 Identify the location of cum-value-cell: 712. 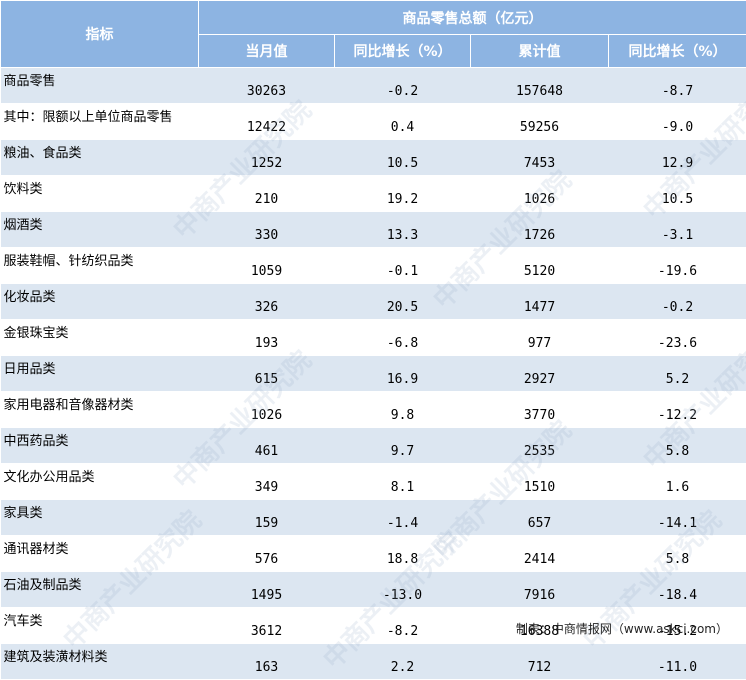
(540, 662).